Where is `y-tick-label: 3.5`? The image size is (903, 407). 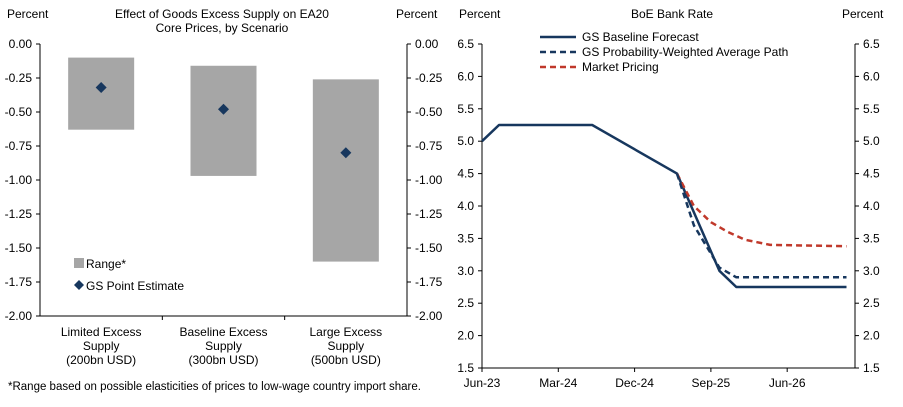 y-tick-label: 3.5 is located at coordinates (465, 238).